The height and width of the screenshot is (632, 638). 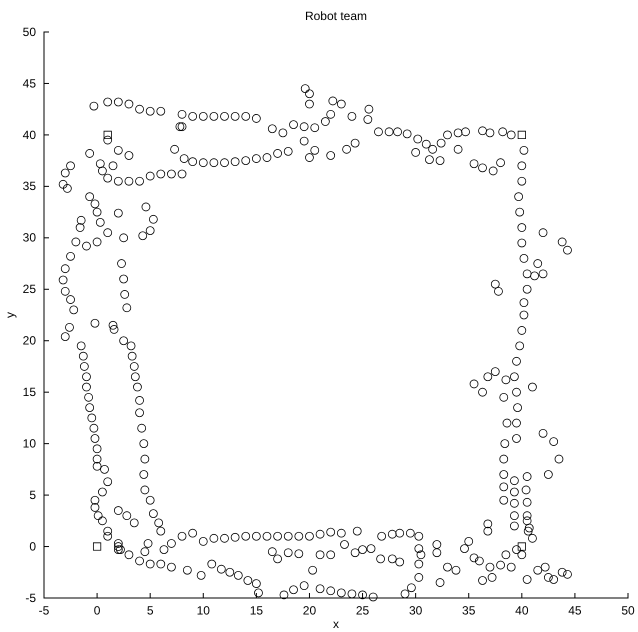 I want to click on x-tick-label: -5, so click(x=44, y=611).